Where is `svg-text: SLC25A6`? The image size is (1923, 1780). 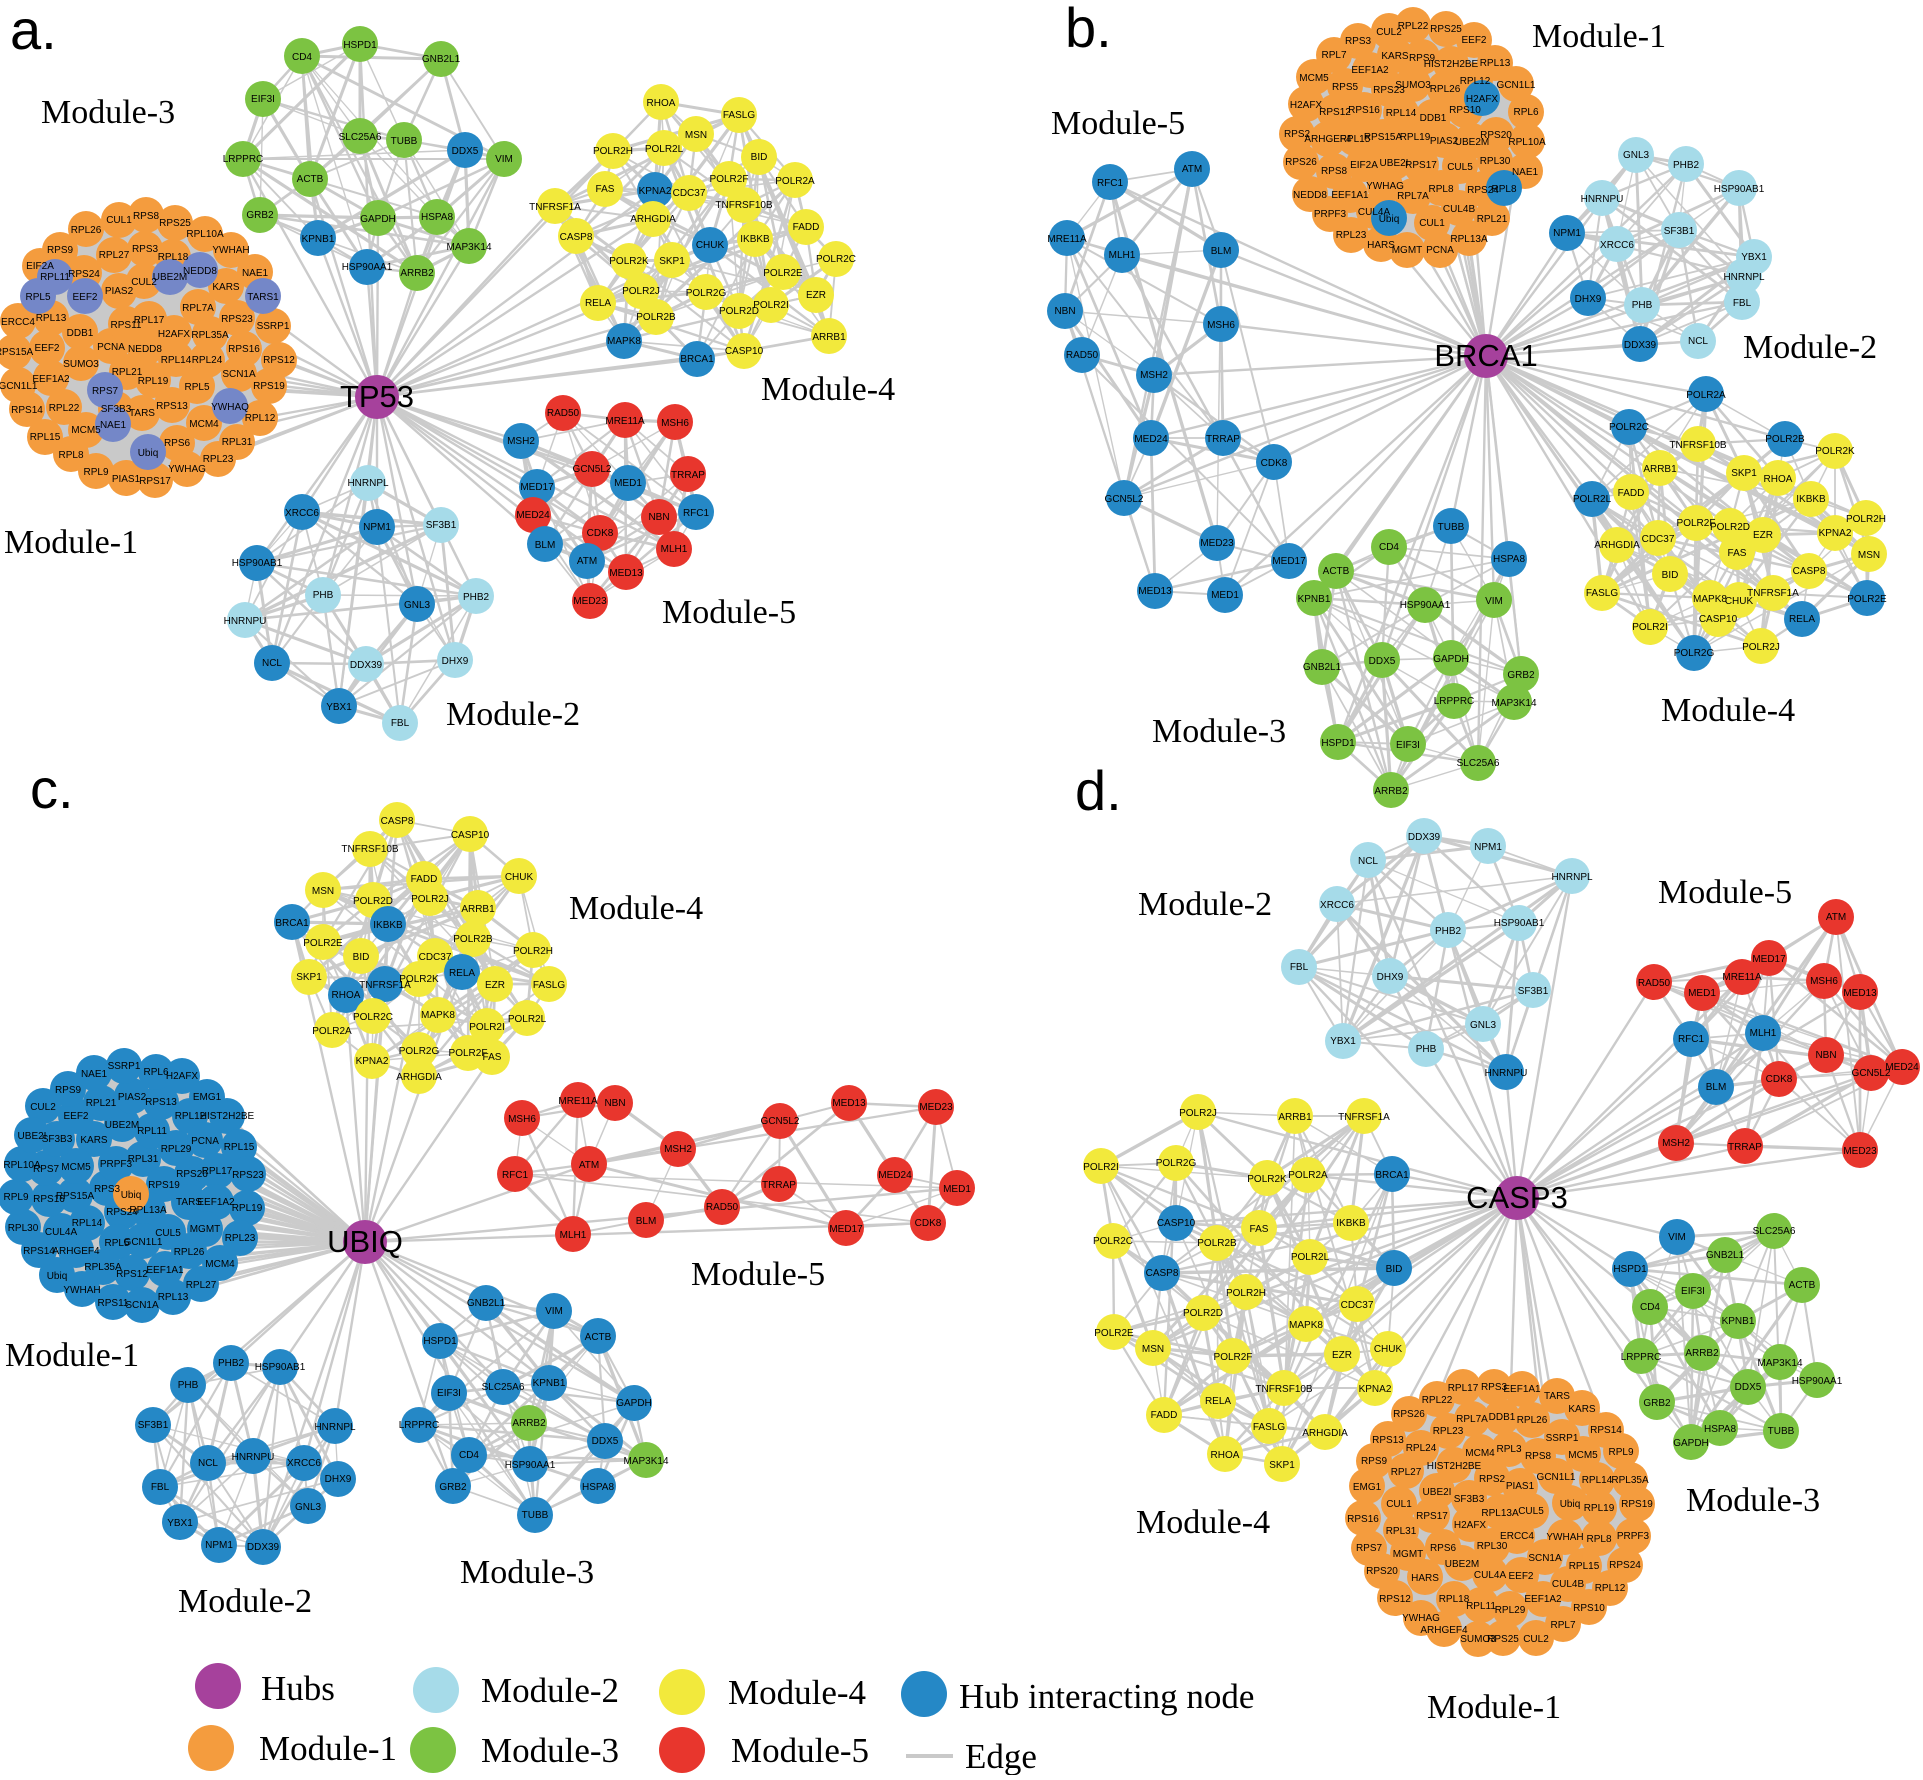
svg-text: SLC25A6 is located at coordinates (503, 1387).